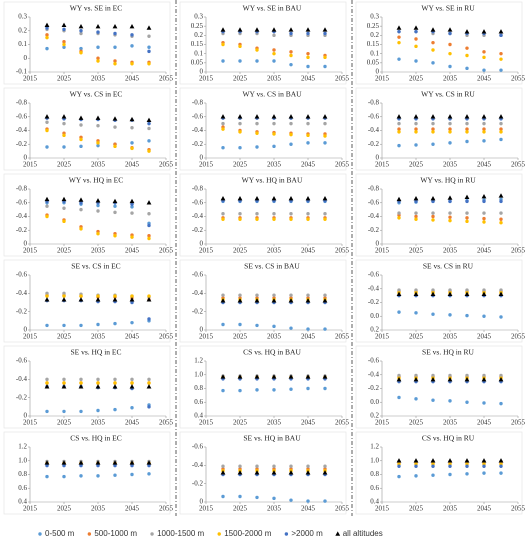 The width and height of the screenshot is (529, 550). I want to click on panel-title: WY vs. CS in EC, so click(96, 94).